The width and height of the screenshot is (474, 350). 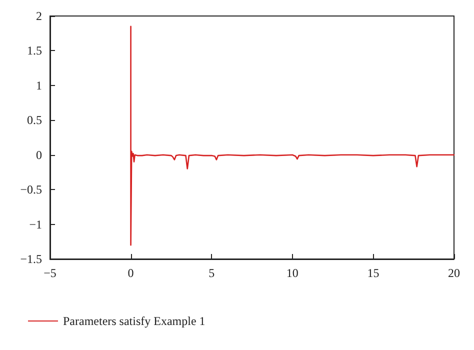 I want to click on y-tick-label: −1, so click(x=35, y=224).